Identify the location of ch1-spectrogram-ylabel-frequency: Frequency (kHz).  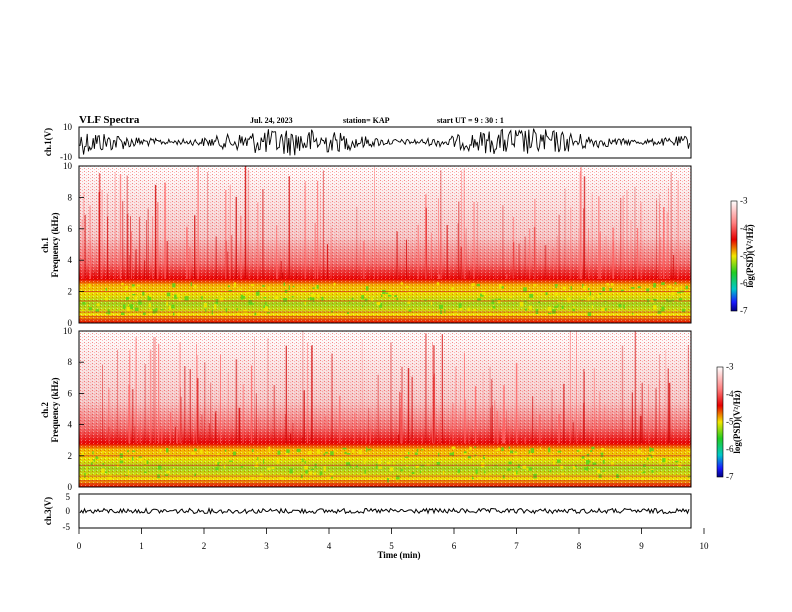
(55, 244).